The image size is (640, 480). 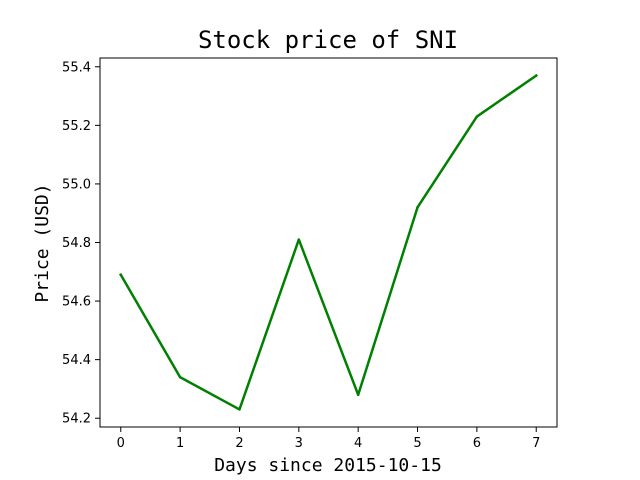 What do you see at coordinates (76, 419) in the screenshot?
I see `y-tick-label: 54.2` at bounding box center [76, 419].